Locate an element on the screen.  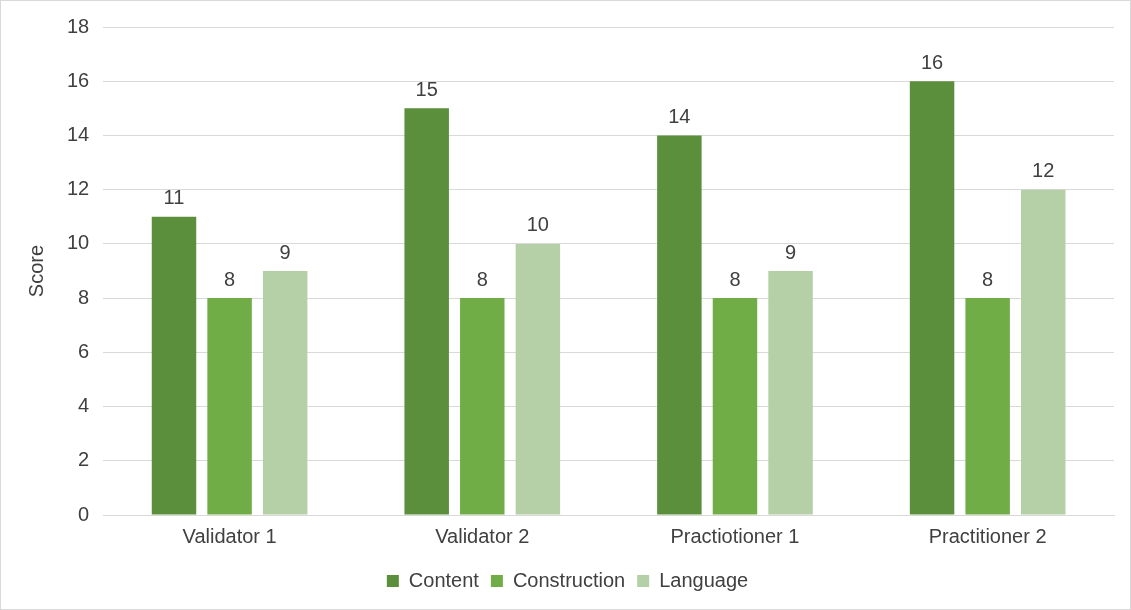
y-tick-label: 0 is located at coordinates (84, 513).